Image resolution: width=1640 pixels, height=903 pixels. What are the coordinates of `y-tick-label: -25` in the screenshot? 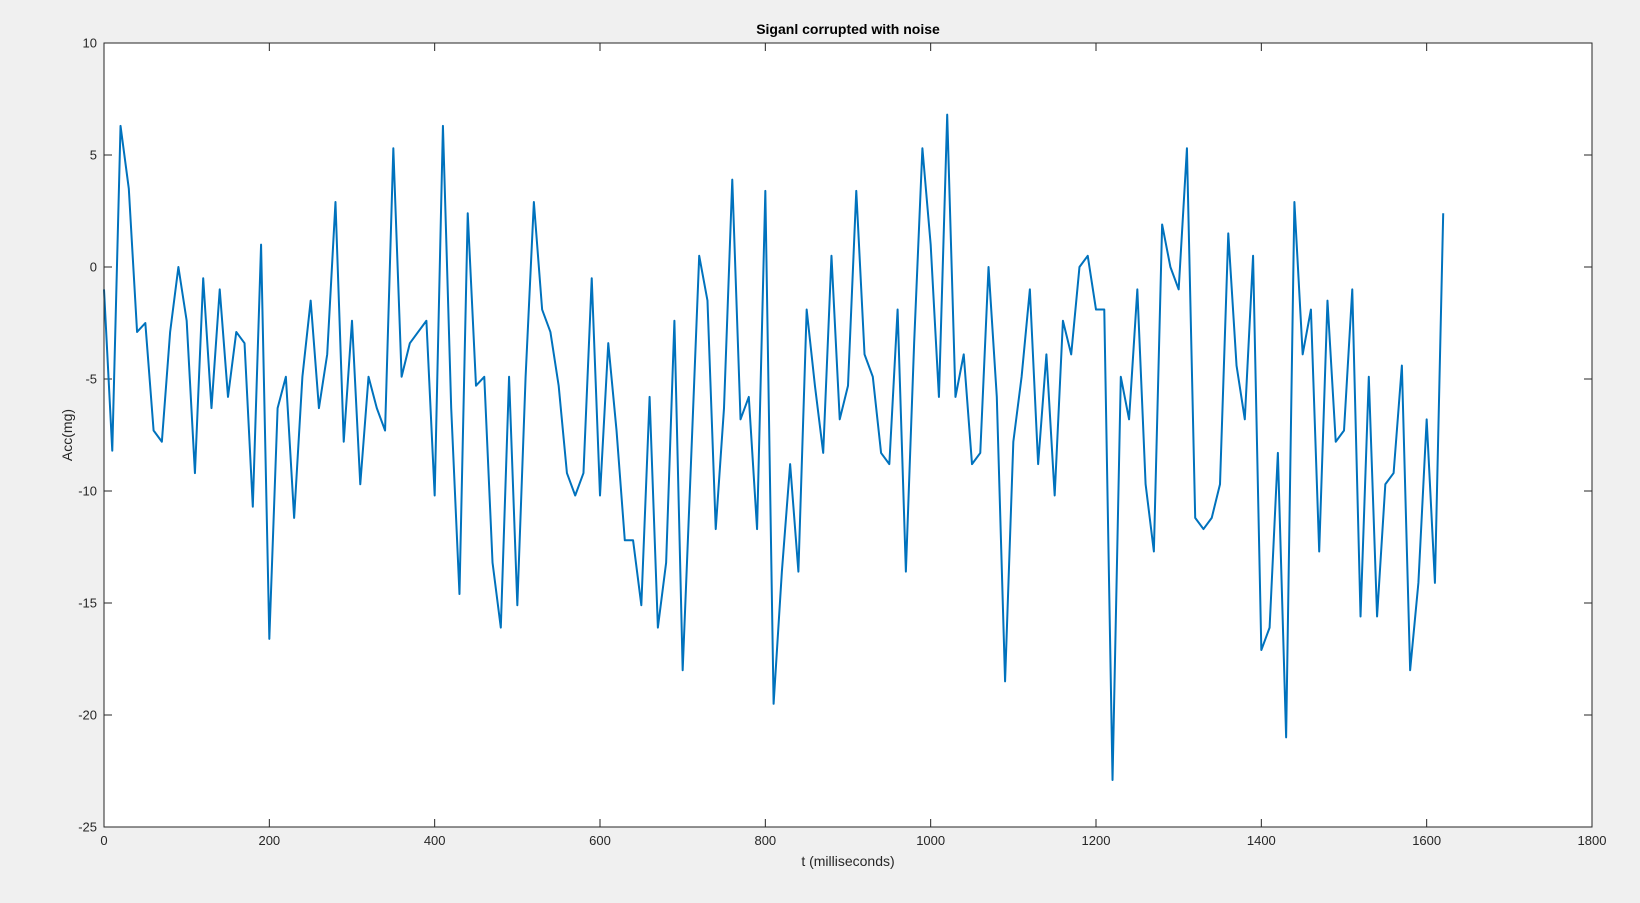 It's located at (87, 827).